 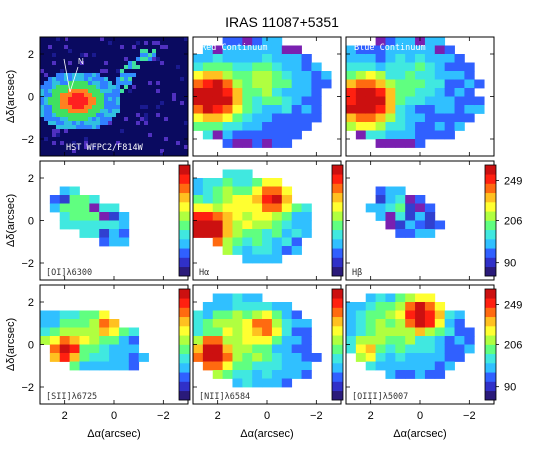 What do you see at coordinates (27, 388) in the screenshot?
I see `y-tick-label: −2` at bounding box center [27, 388].